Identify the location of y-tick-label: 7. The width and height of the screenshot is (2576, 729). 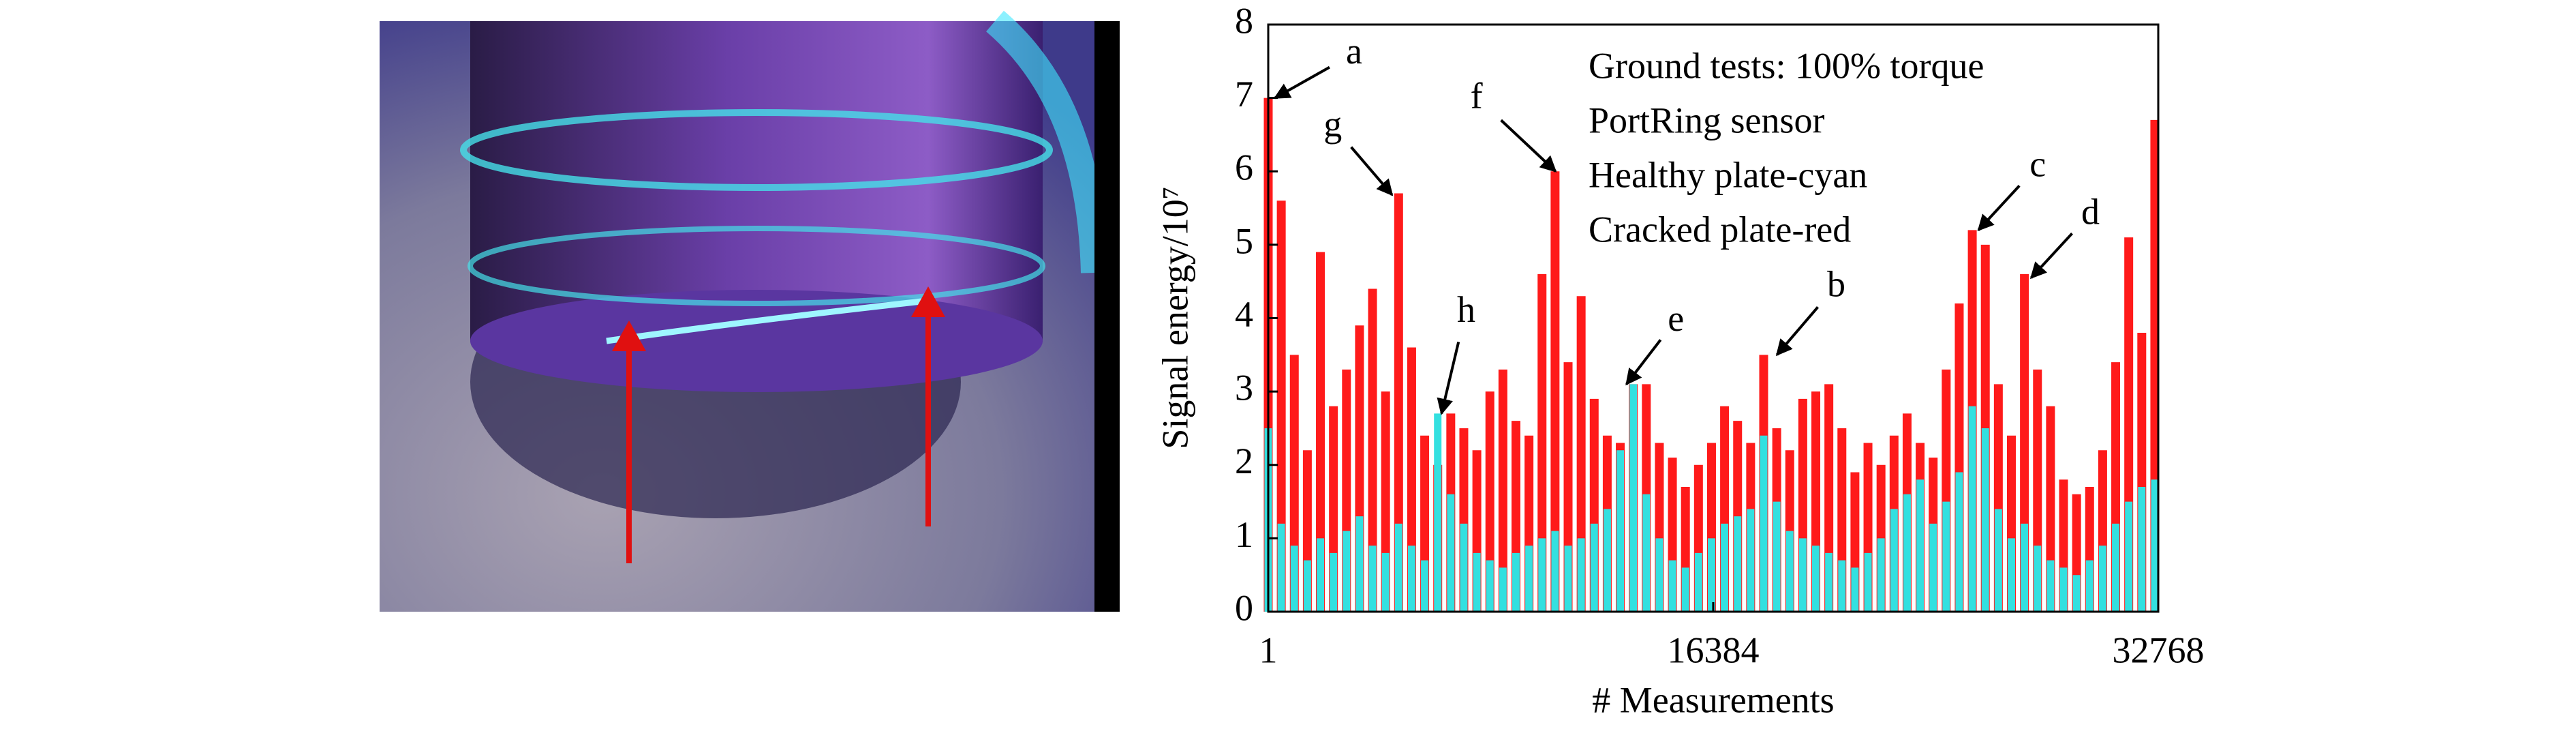
(1244, 95).